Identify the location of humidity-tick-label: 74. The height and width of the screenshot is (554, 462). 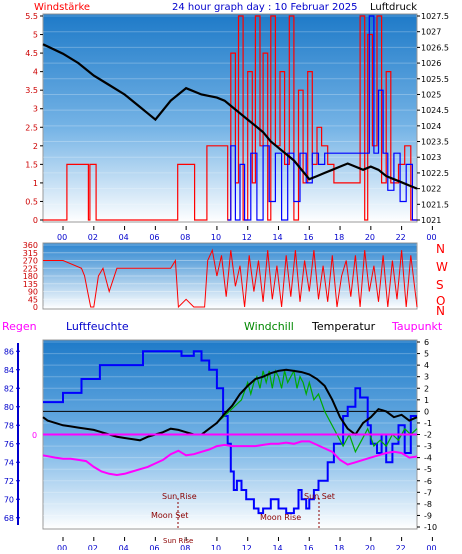
(9, 462).